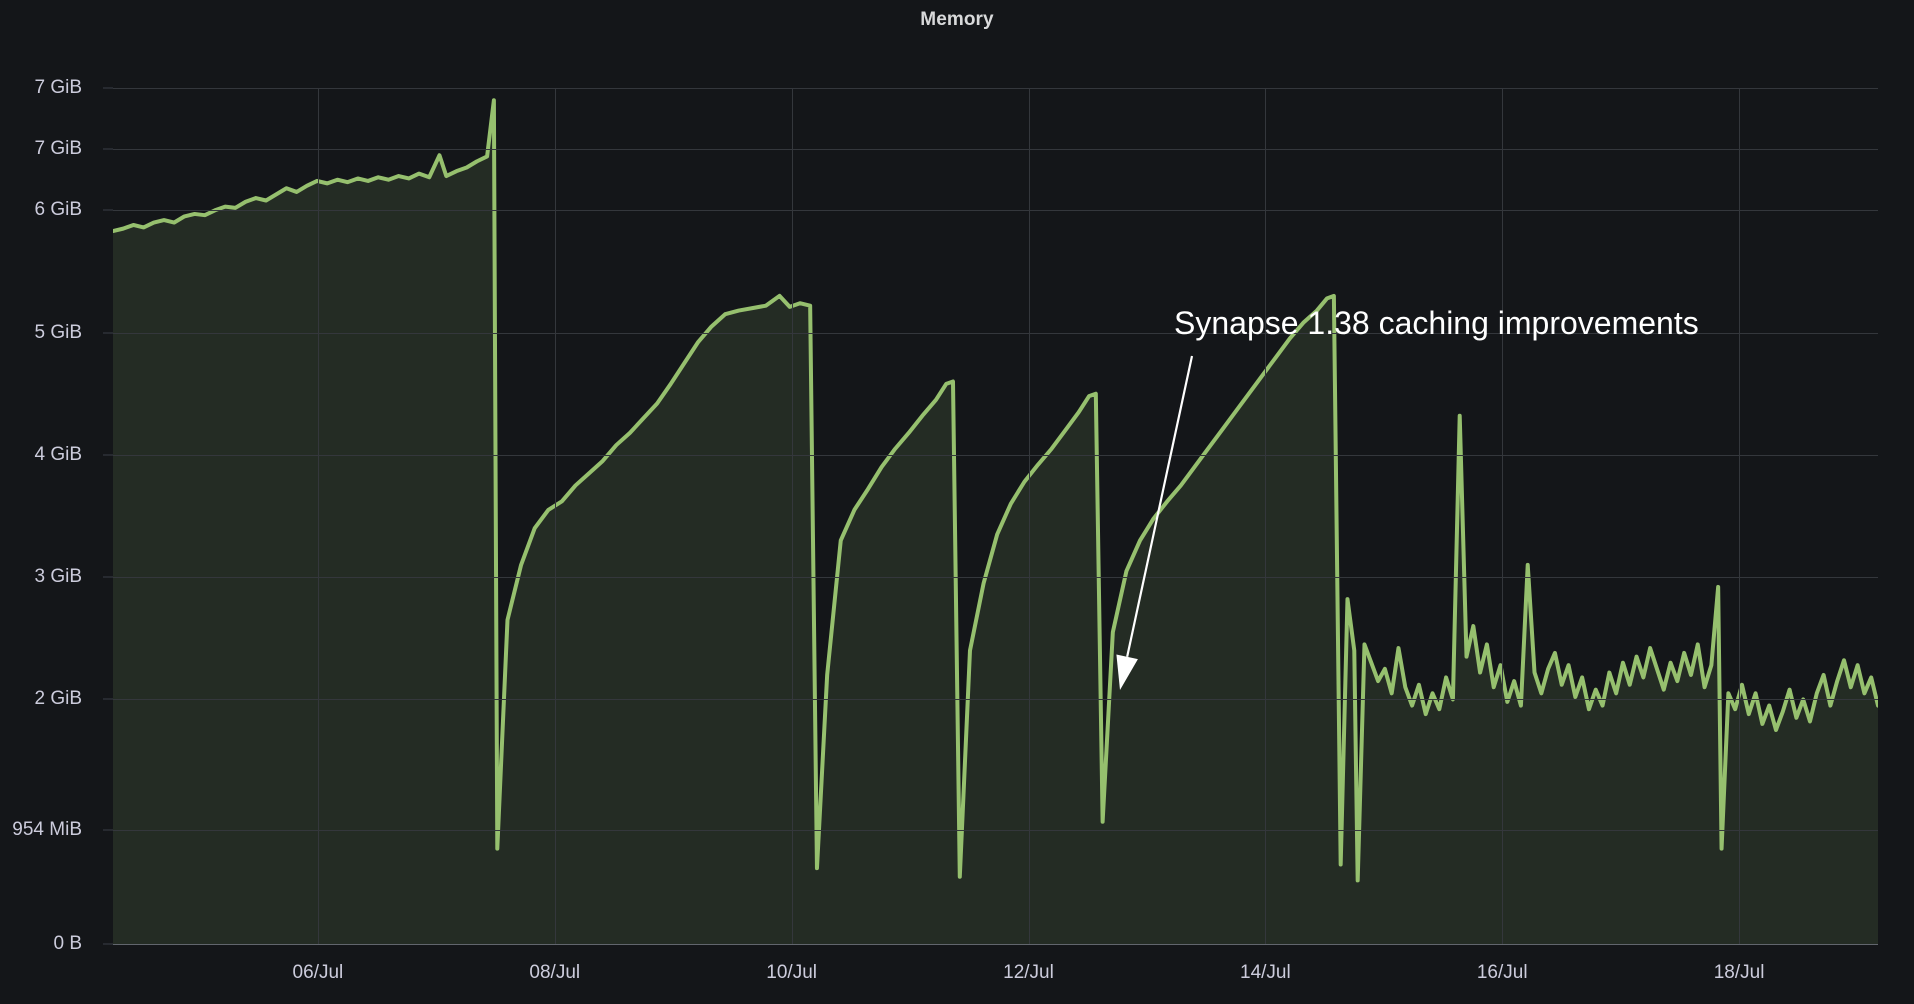 The height and width of the screenshot is (1004, 1914). I want to click on y-axis-tick-label: 6 GiB, so click(58, 210).